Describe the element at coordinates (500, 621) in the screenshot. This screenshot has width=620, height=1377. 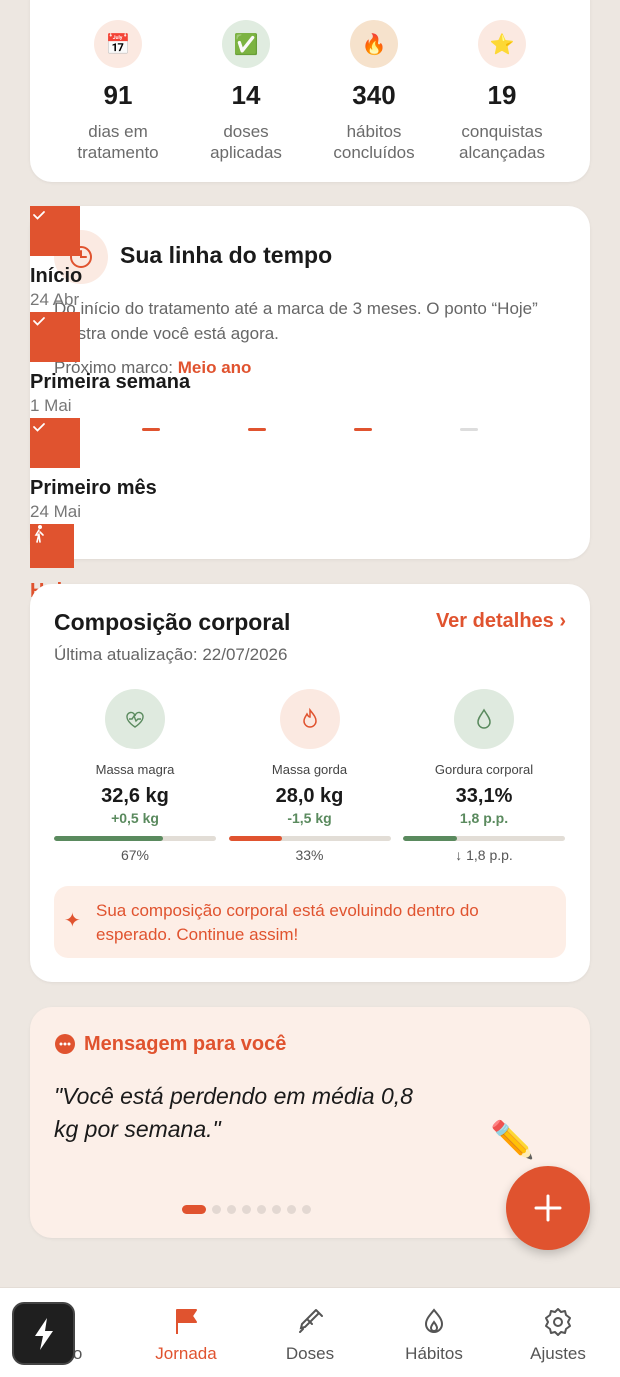
I see `details-link: Ver detalhes ›` at that location.